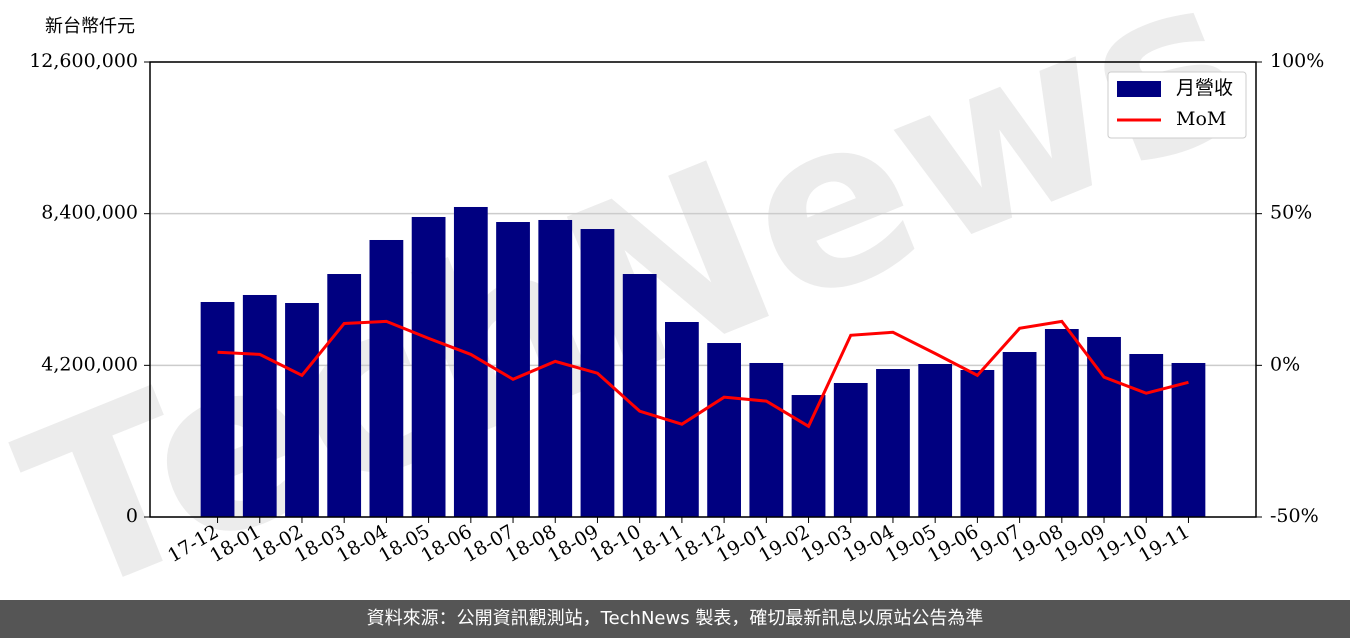  Describe the element at coordinates (83, 61) in the screenshot. I see `y-tick-label: 12,600,000` at that location.